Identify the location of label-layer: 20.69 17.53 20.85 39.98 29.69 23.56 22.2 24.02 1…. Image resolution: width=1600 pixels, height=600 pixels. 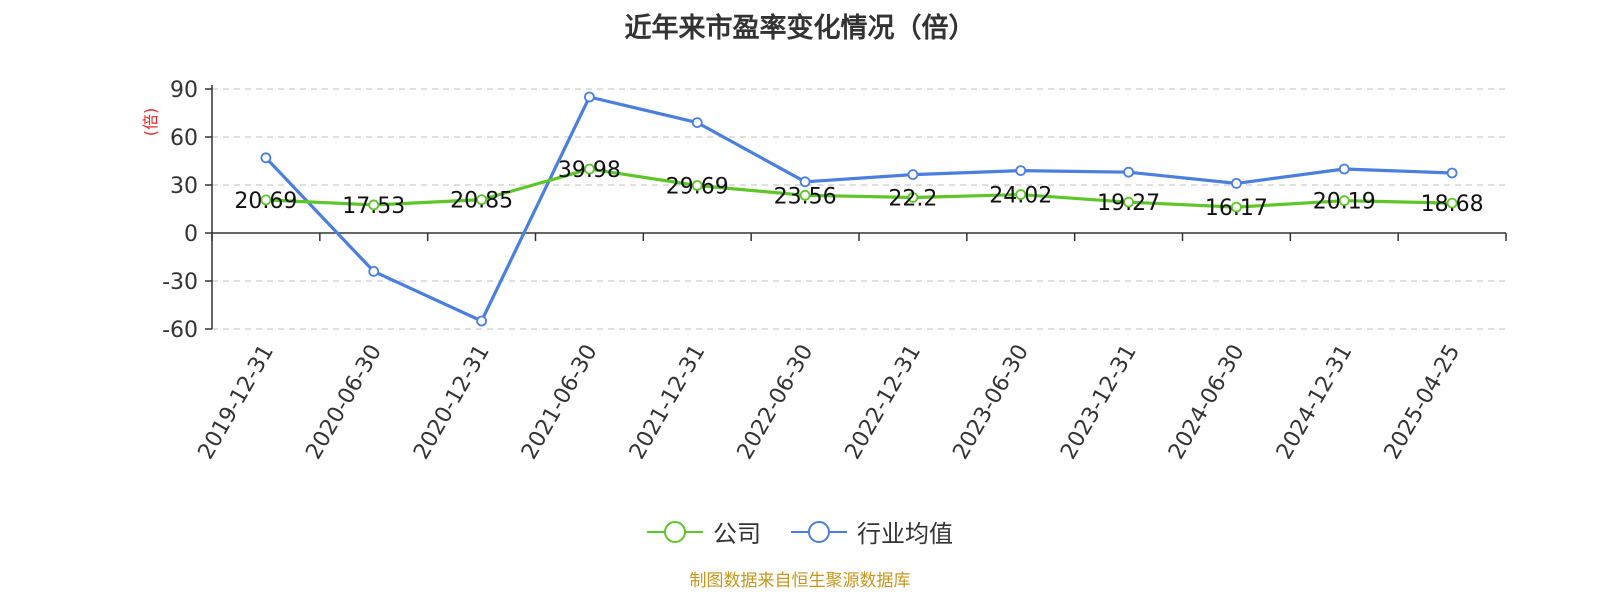
(858, 189).